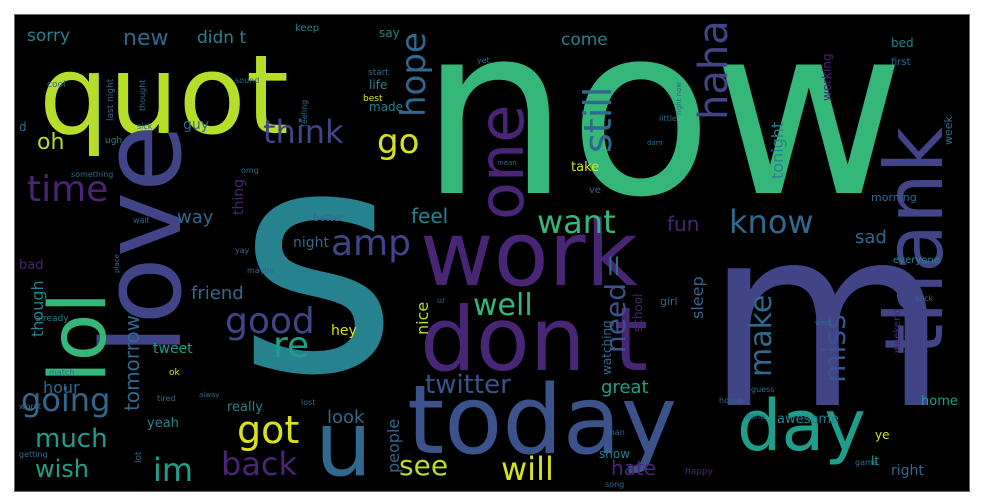 The height and width of the screenshot is (502, 988). Describe the element at coordinates (948, 130) in the screenshot. I see `cloud-word-week: week` at that location.